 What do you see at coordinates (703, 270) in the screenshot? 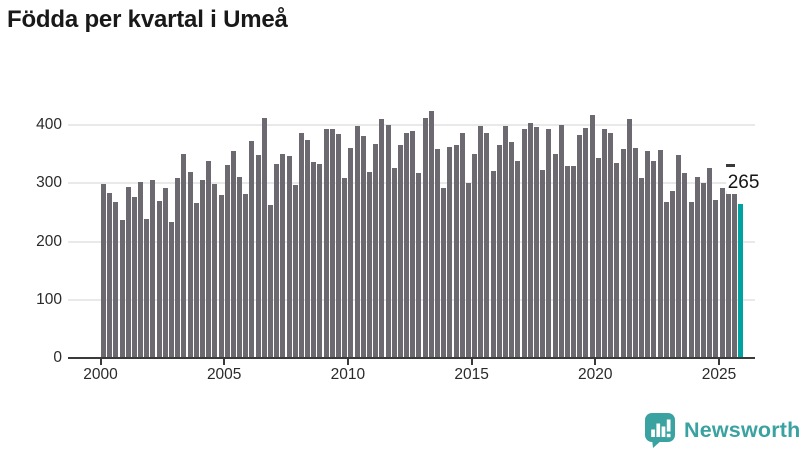
I see `bar-2024-Q2` at bounding box center [703, 270].